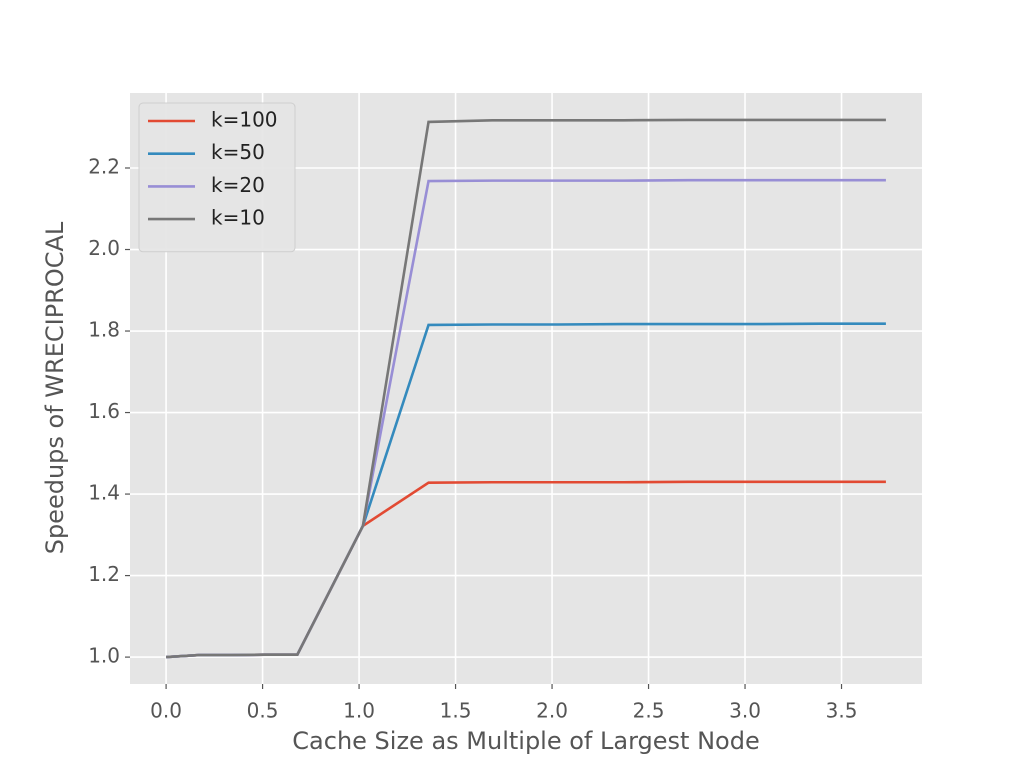 Image resolution: width=1027 pixels, height=770 pixels. I want to click on y-tick-label: 1.6, so click(104, 411).